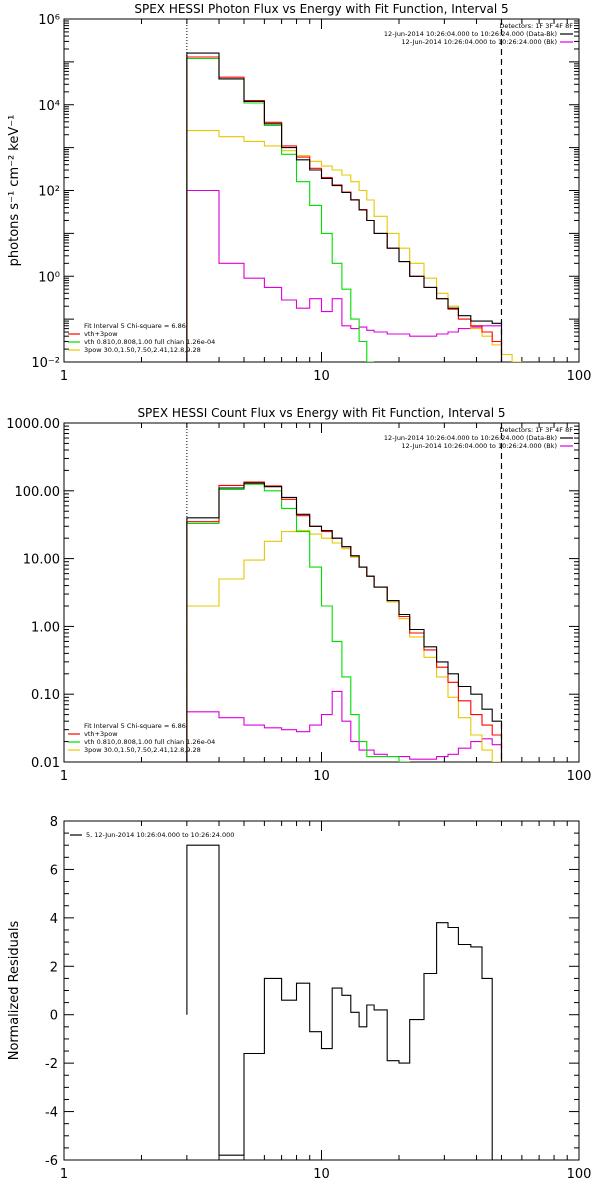 This screenshot has height=1204, width=600. What do you see at coordinates (51, 1161) in the screenshot?
I see `y-tick-label: -6` at bounding box center [51, 1161].